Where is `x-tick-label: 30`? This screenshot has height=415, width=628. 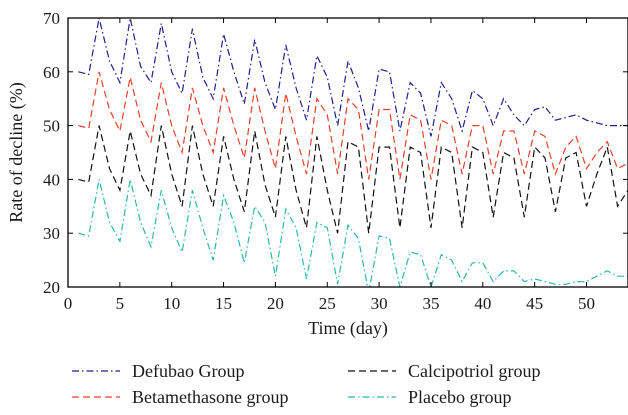 x-tick-label: 30 is located at coordinates (379, 303).